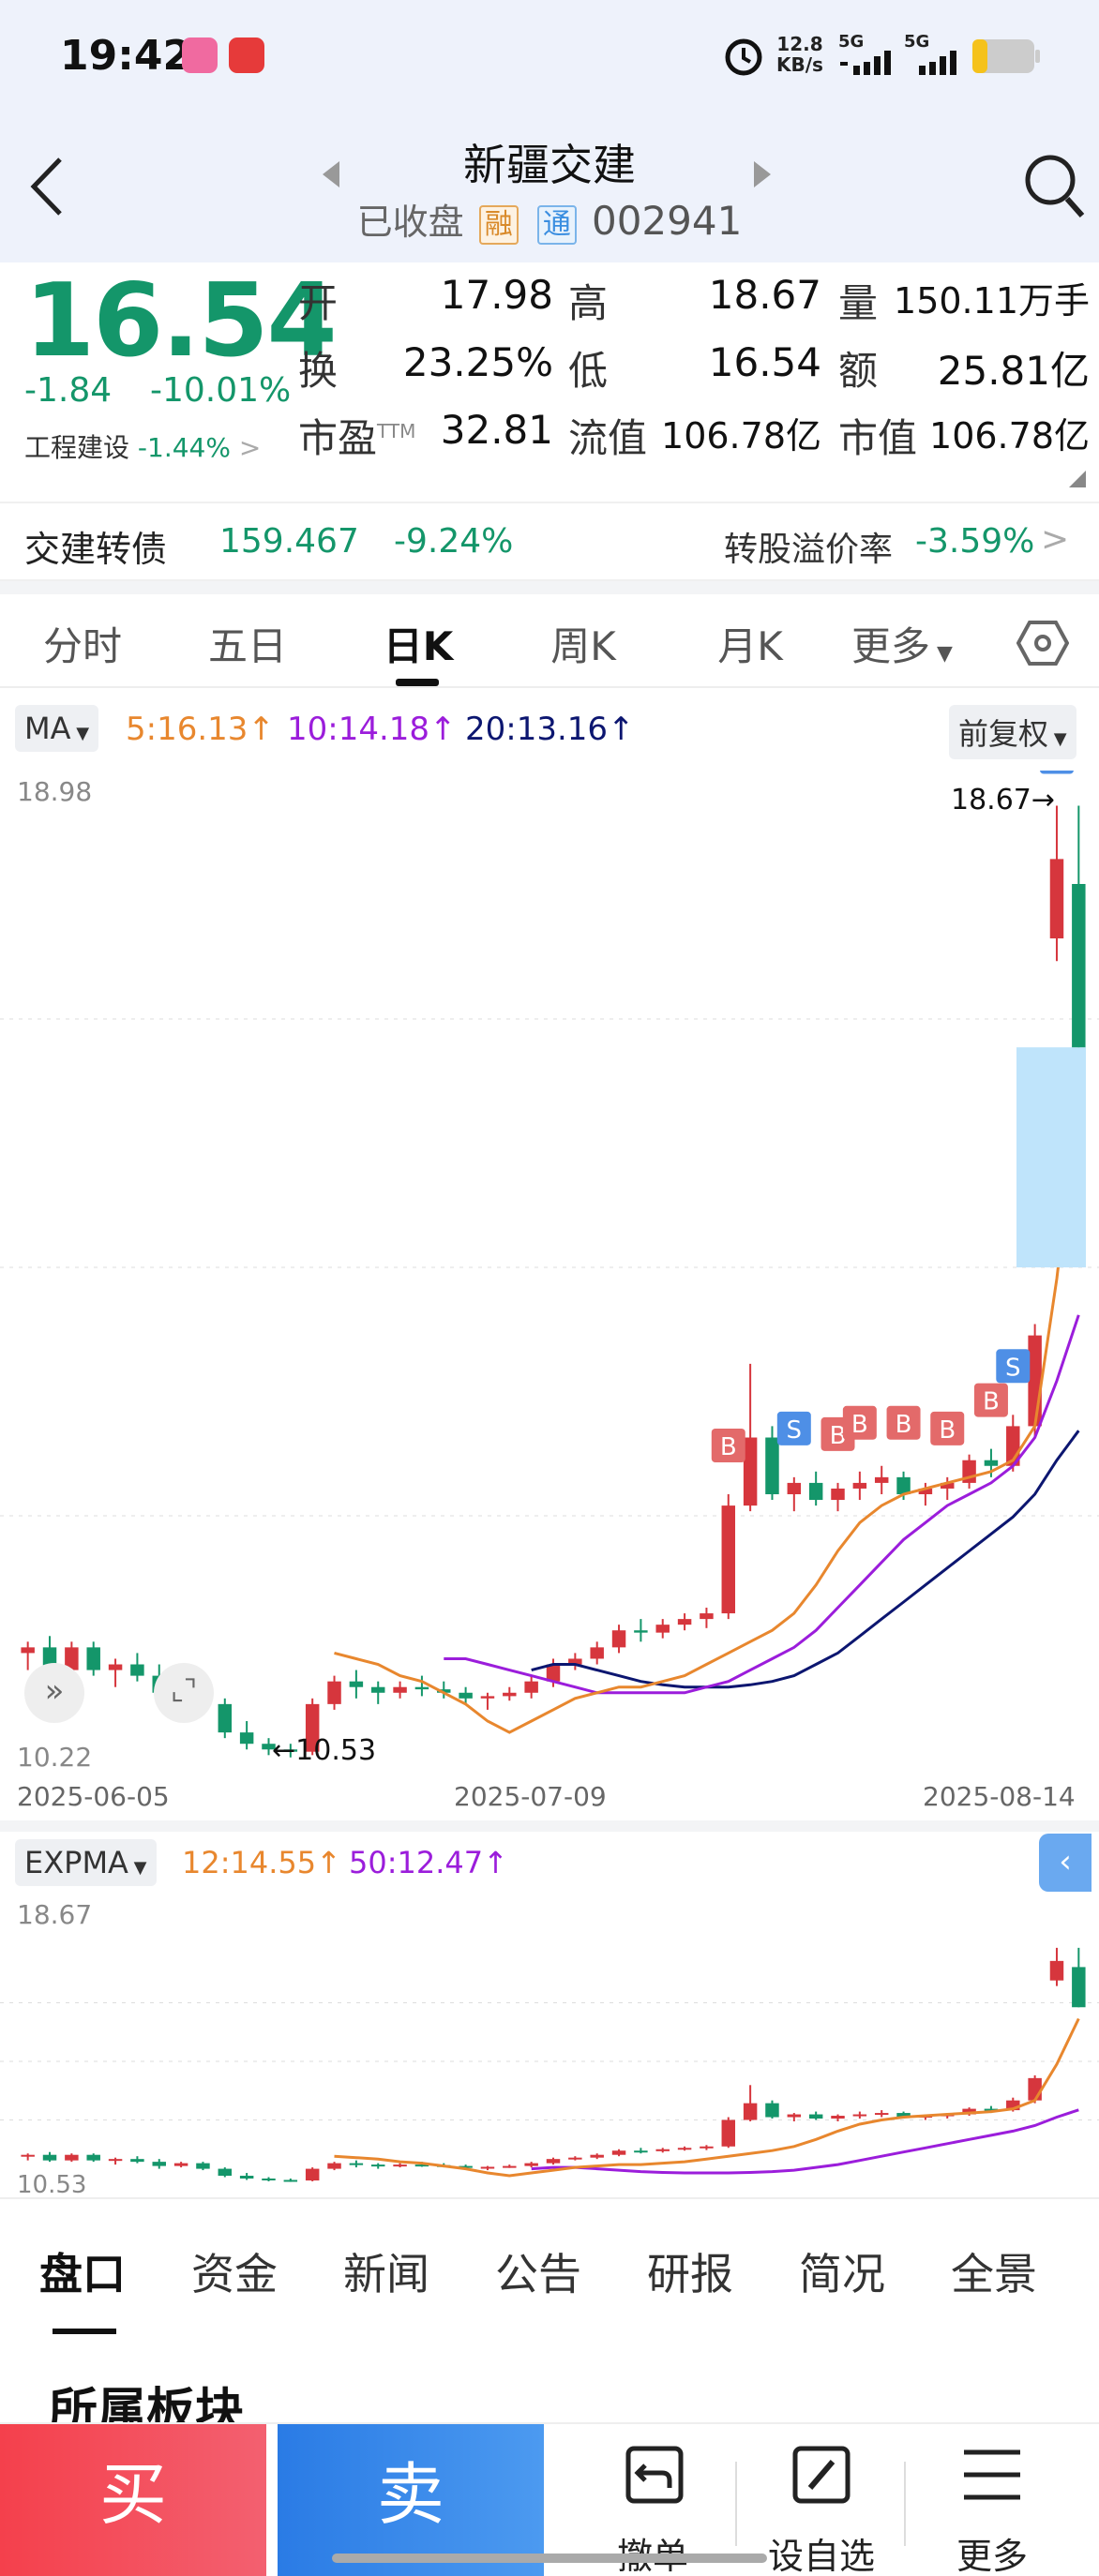 This screenshot has height=2576, width=1099. I want to click on expma50-value: 50:12.47↑, so click(428, 1862).